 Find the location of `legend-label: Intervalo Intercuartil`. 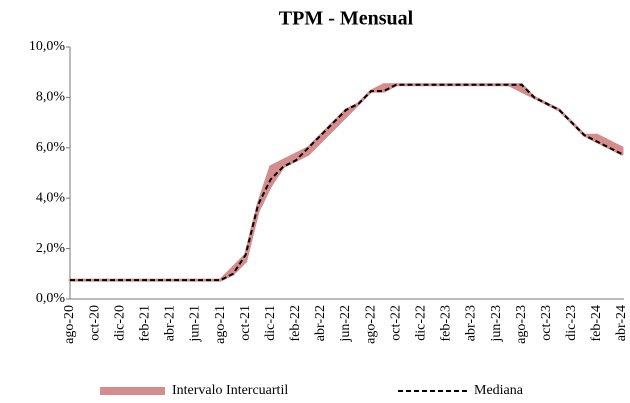

legend-label: Intervalo Intercuartil is located at coordinates (230, 390).